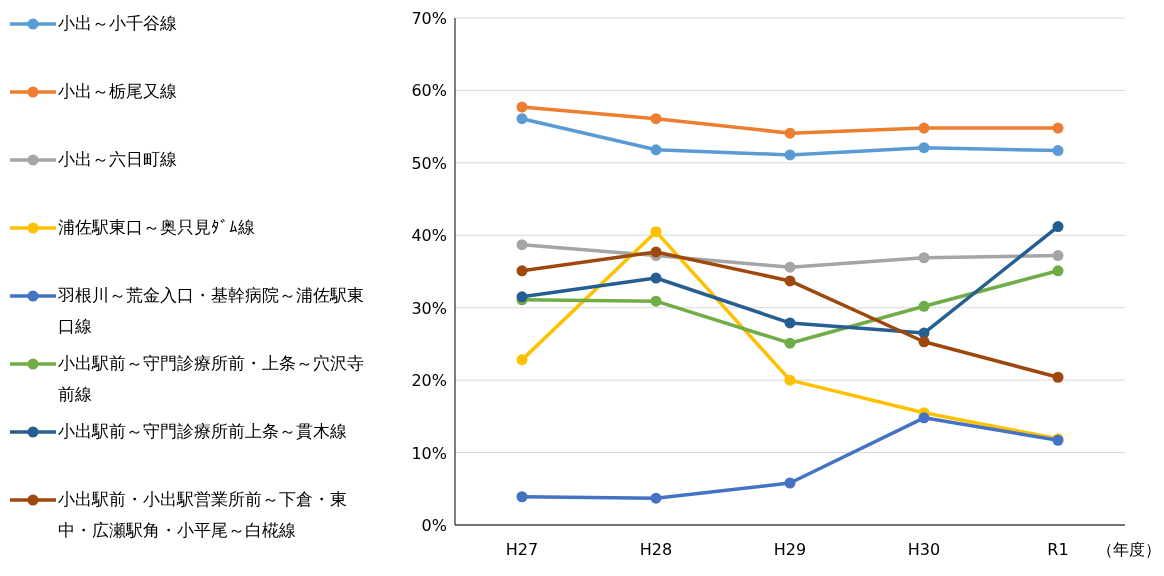 The width and height of the screenshot is (1164, 576). Describe the element at coordinates (924, 549) in the screenshot. I see `x-tick-label: H30` at that location.